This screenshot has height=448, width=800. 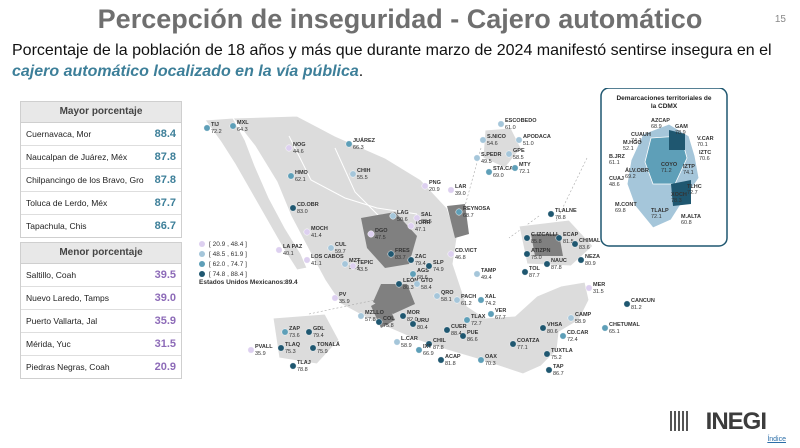 I want to click on city-label: CHETUMAL, so click(x=624, y=325).